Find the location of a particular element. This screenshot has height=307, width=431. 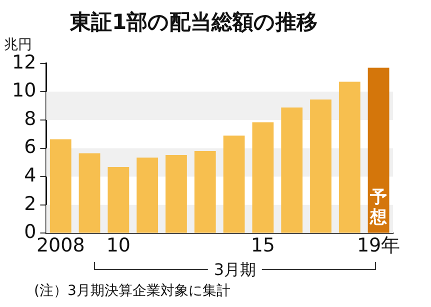

x-tick-label: 2008 is located at coordinates (60, 245).